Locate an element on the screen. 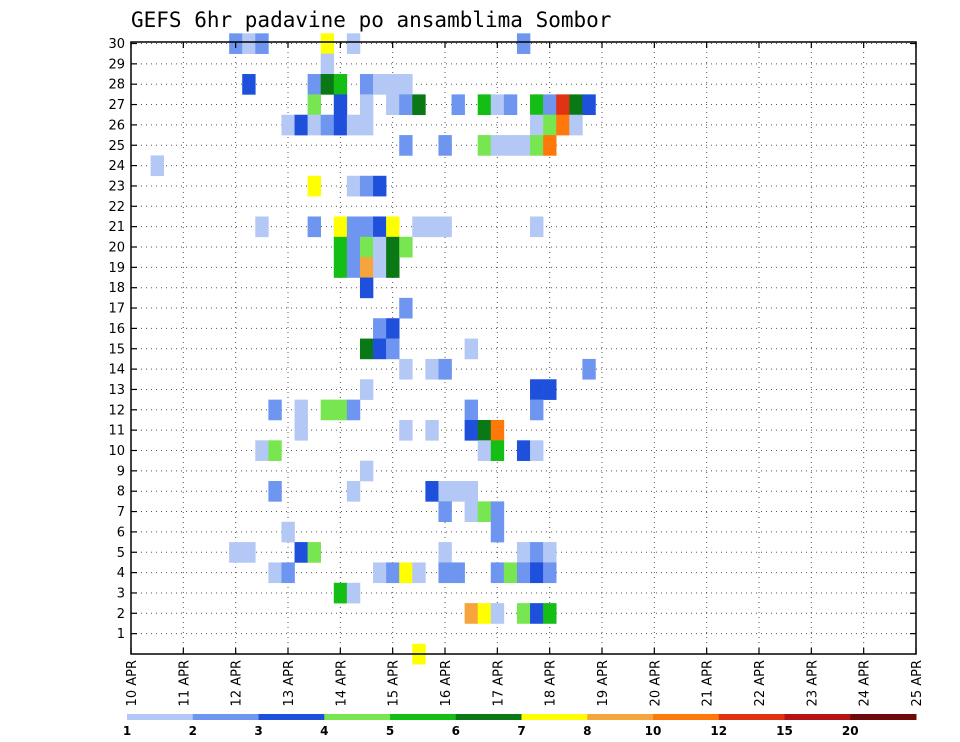 This screenshot has height=742, width=960. y-tick-label: 9 is located at coordinates (121, 471).